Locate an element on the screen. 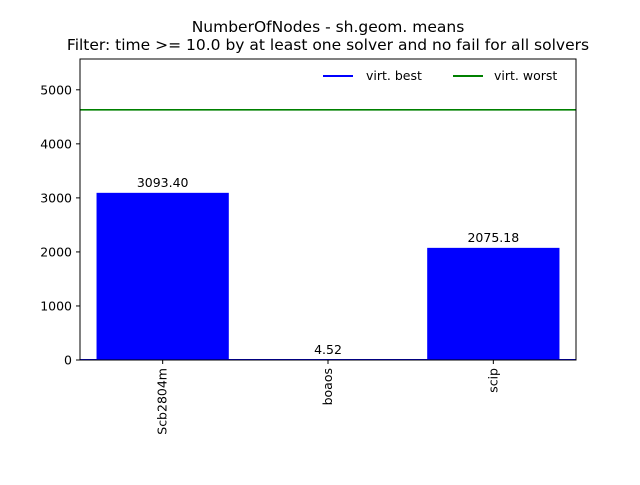  x-tick-label: Scb2804m is located at coordinates (162, 401).